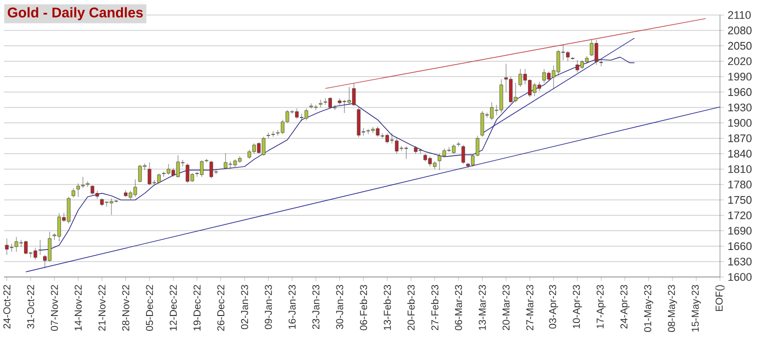  What do you see at coordinates (740, 122) in the screenshot?
I see `y-tick-label: 1900` at bounding box center [740, 122].